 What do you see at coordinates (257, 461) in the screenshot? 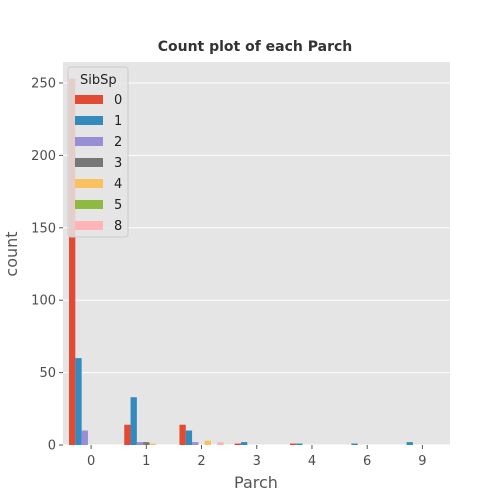
I see `x-tick-label: 3` at bounding box center [257, 461].